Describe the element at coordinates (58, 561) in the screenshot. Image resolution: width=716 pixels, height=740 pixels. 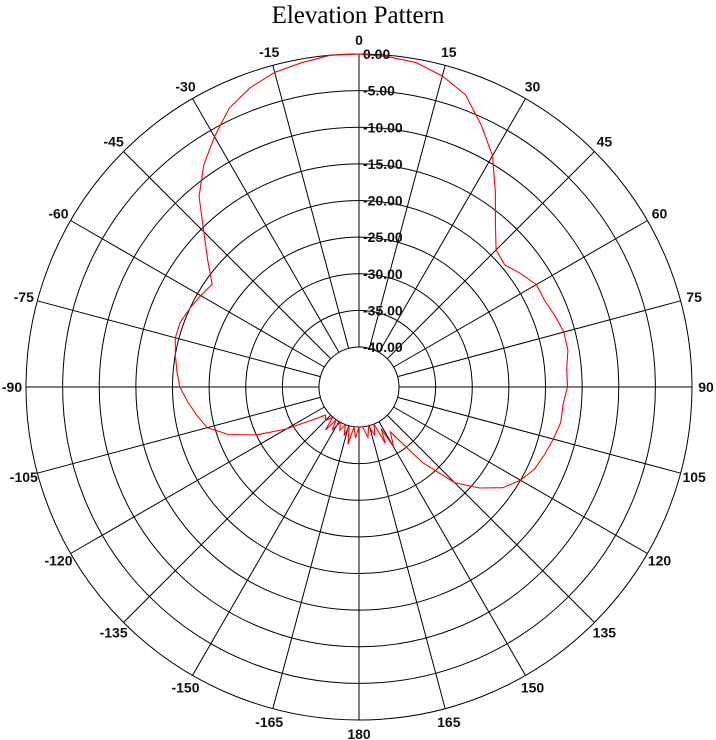
I see `angle-tick-label-16: -120` at that location.